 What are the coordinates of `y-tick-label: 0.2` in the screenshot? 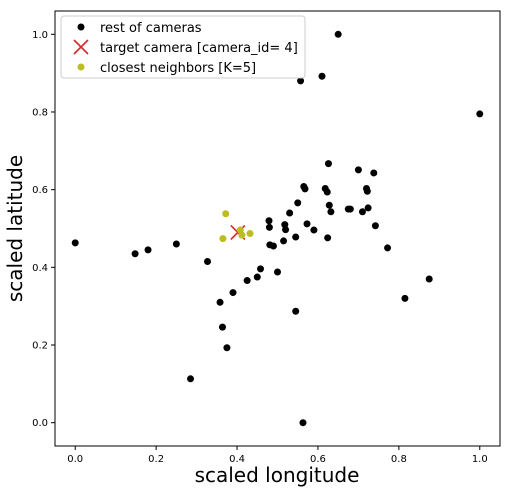 It's located at (40, 346).